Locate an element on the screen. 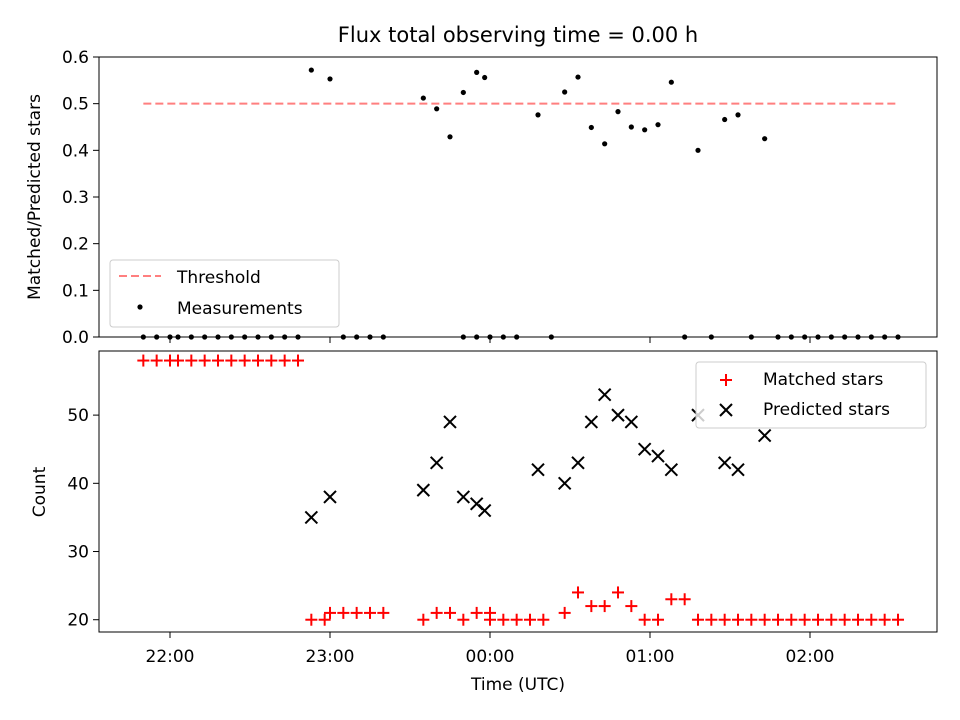 This screenshot has height=720, width=960. bottom-legend: Matched stars Predicted stars is located at coordinates (811, 395).